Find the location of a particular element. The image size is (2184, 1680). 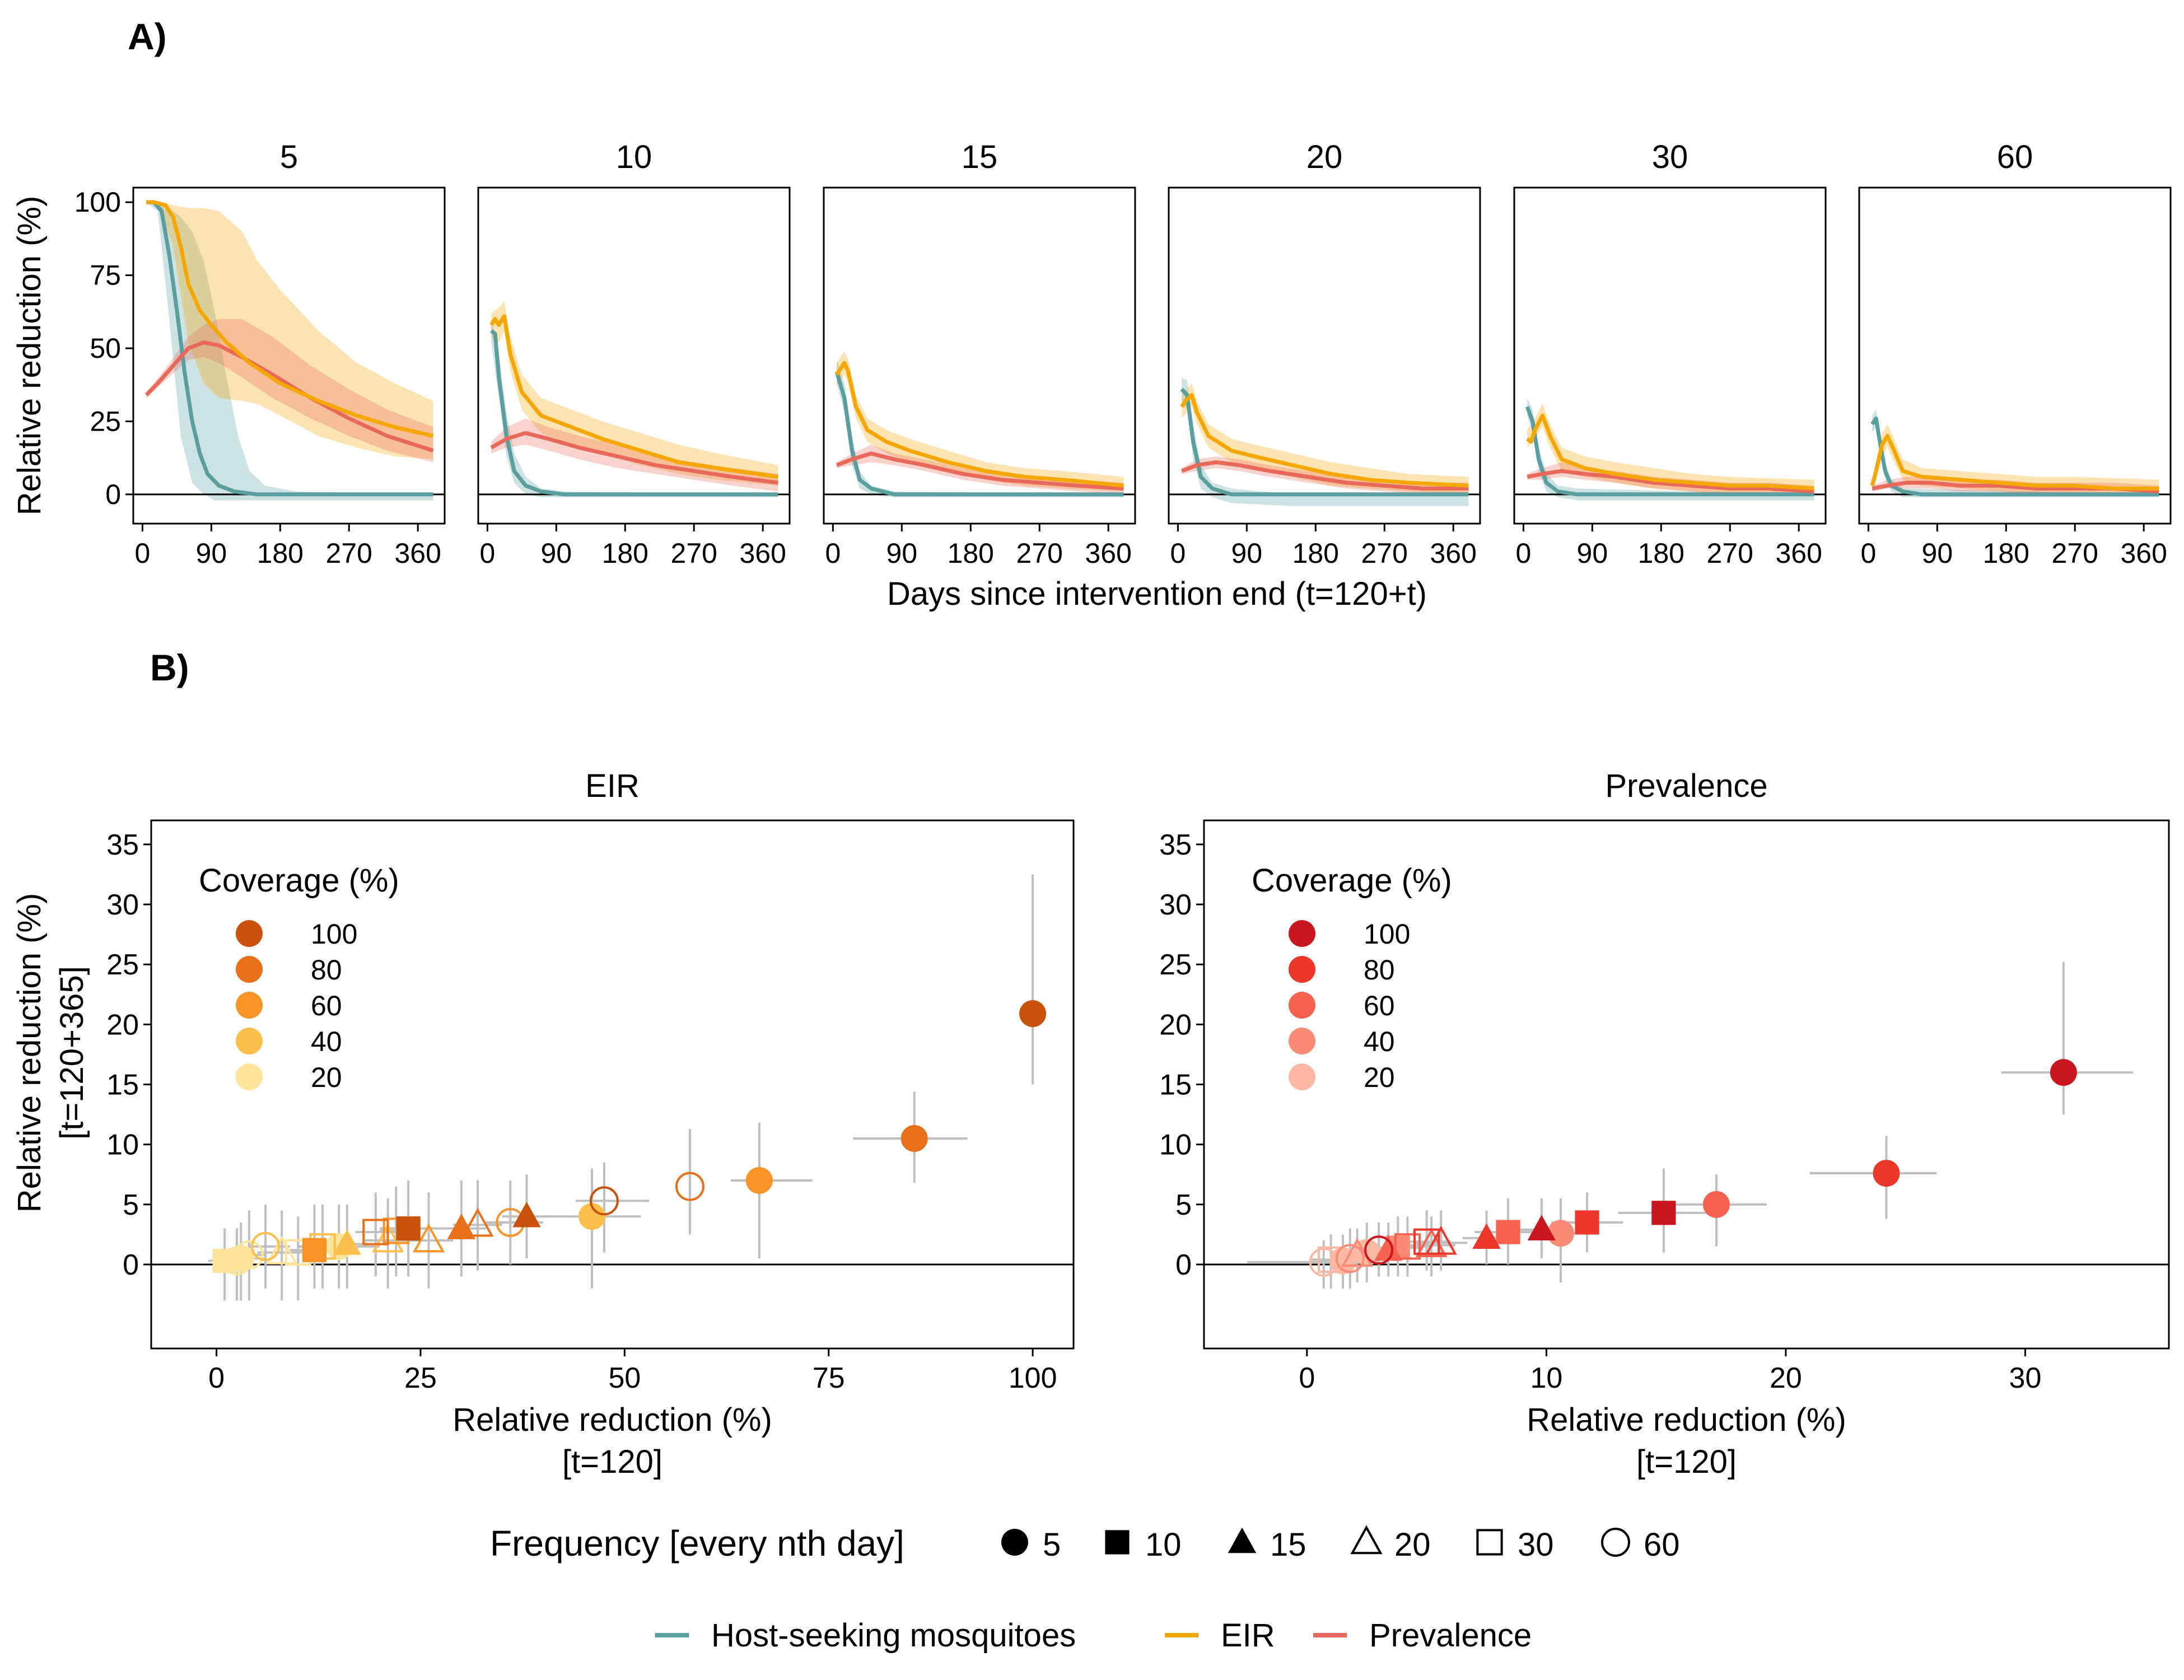

facet-20: 20 0 90 180 270 360 is located at coordinates (1325, 354).